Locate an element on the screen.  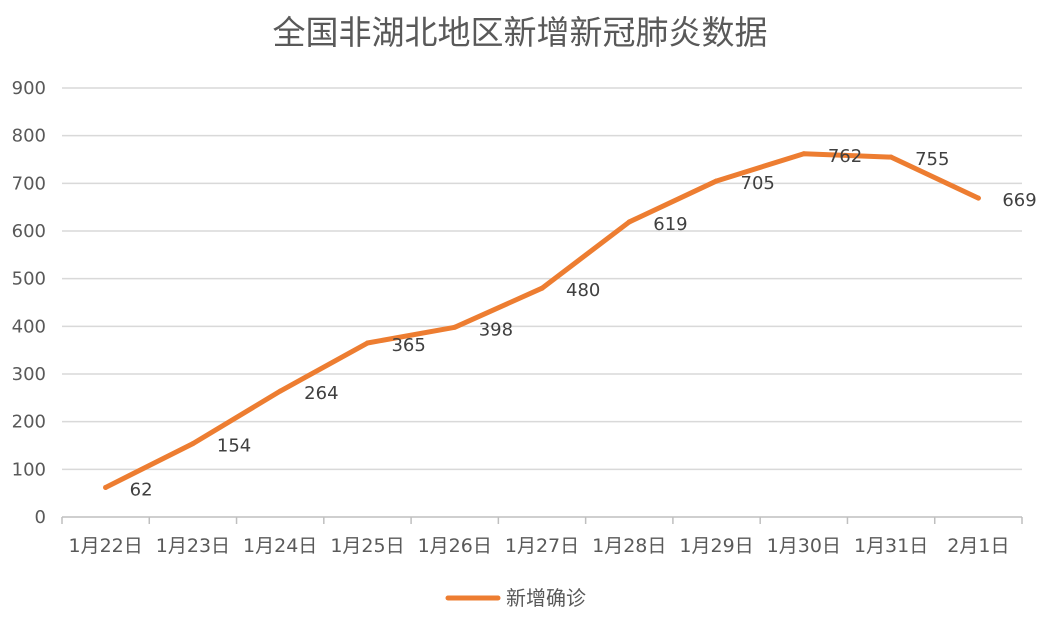
y-tick-label: 200 is located at coordinates (29, 422).